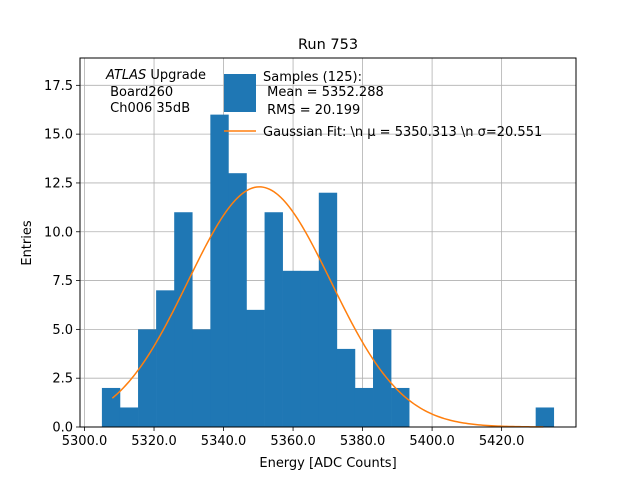  I want to click on x-tick-label: 5420.0, so click(502, 441).